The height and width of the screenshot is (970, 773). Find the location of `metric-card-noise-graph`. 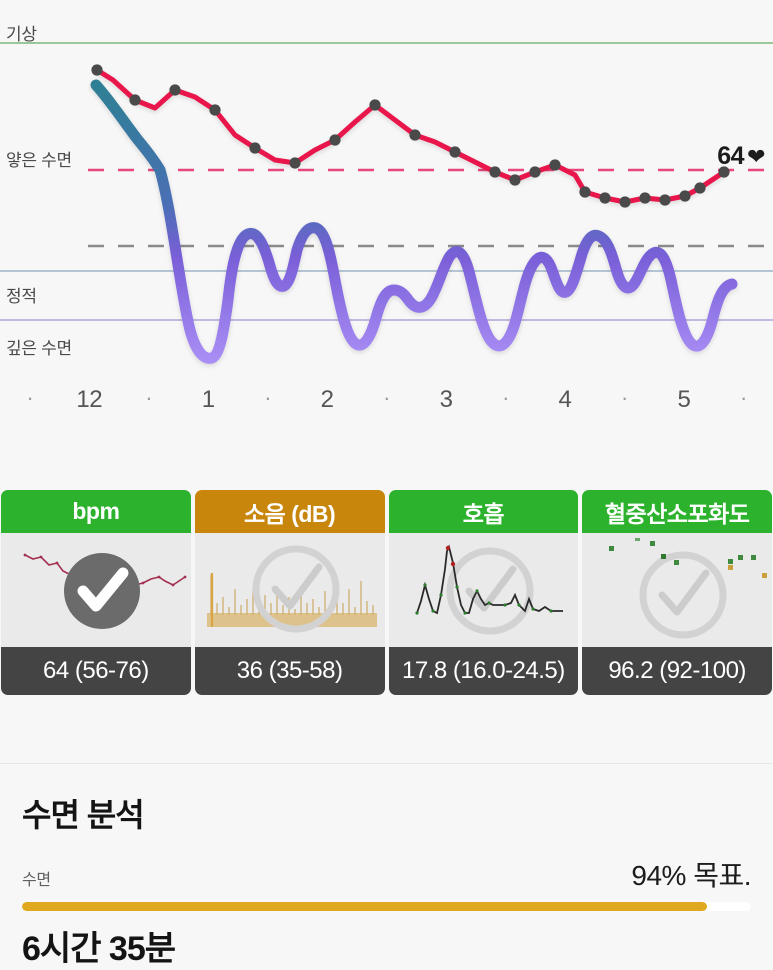

metric-card-noise-graph is located at coordinates (289, 590).